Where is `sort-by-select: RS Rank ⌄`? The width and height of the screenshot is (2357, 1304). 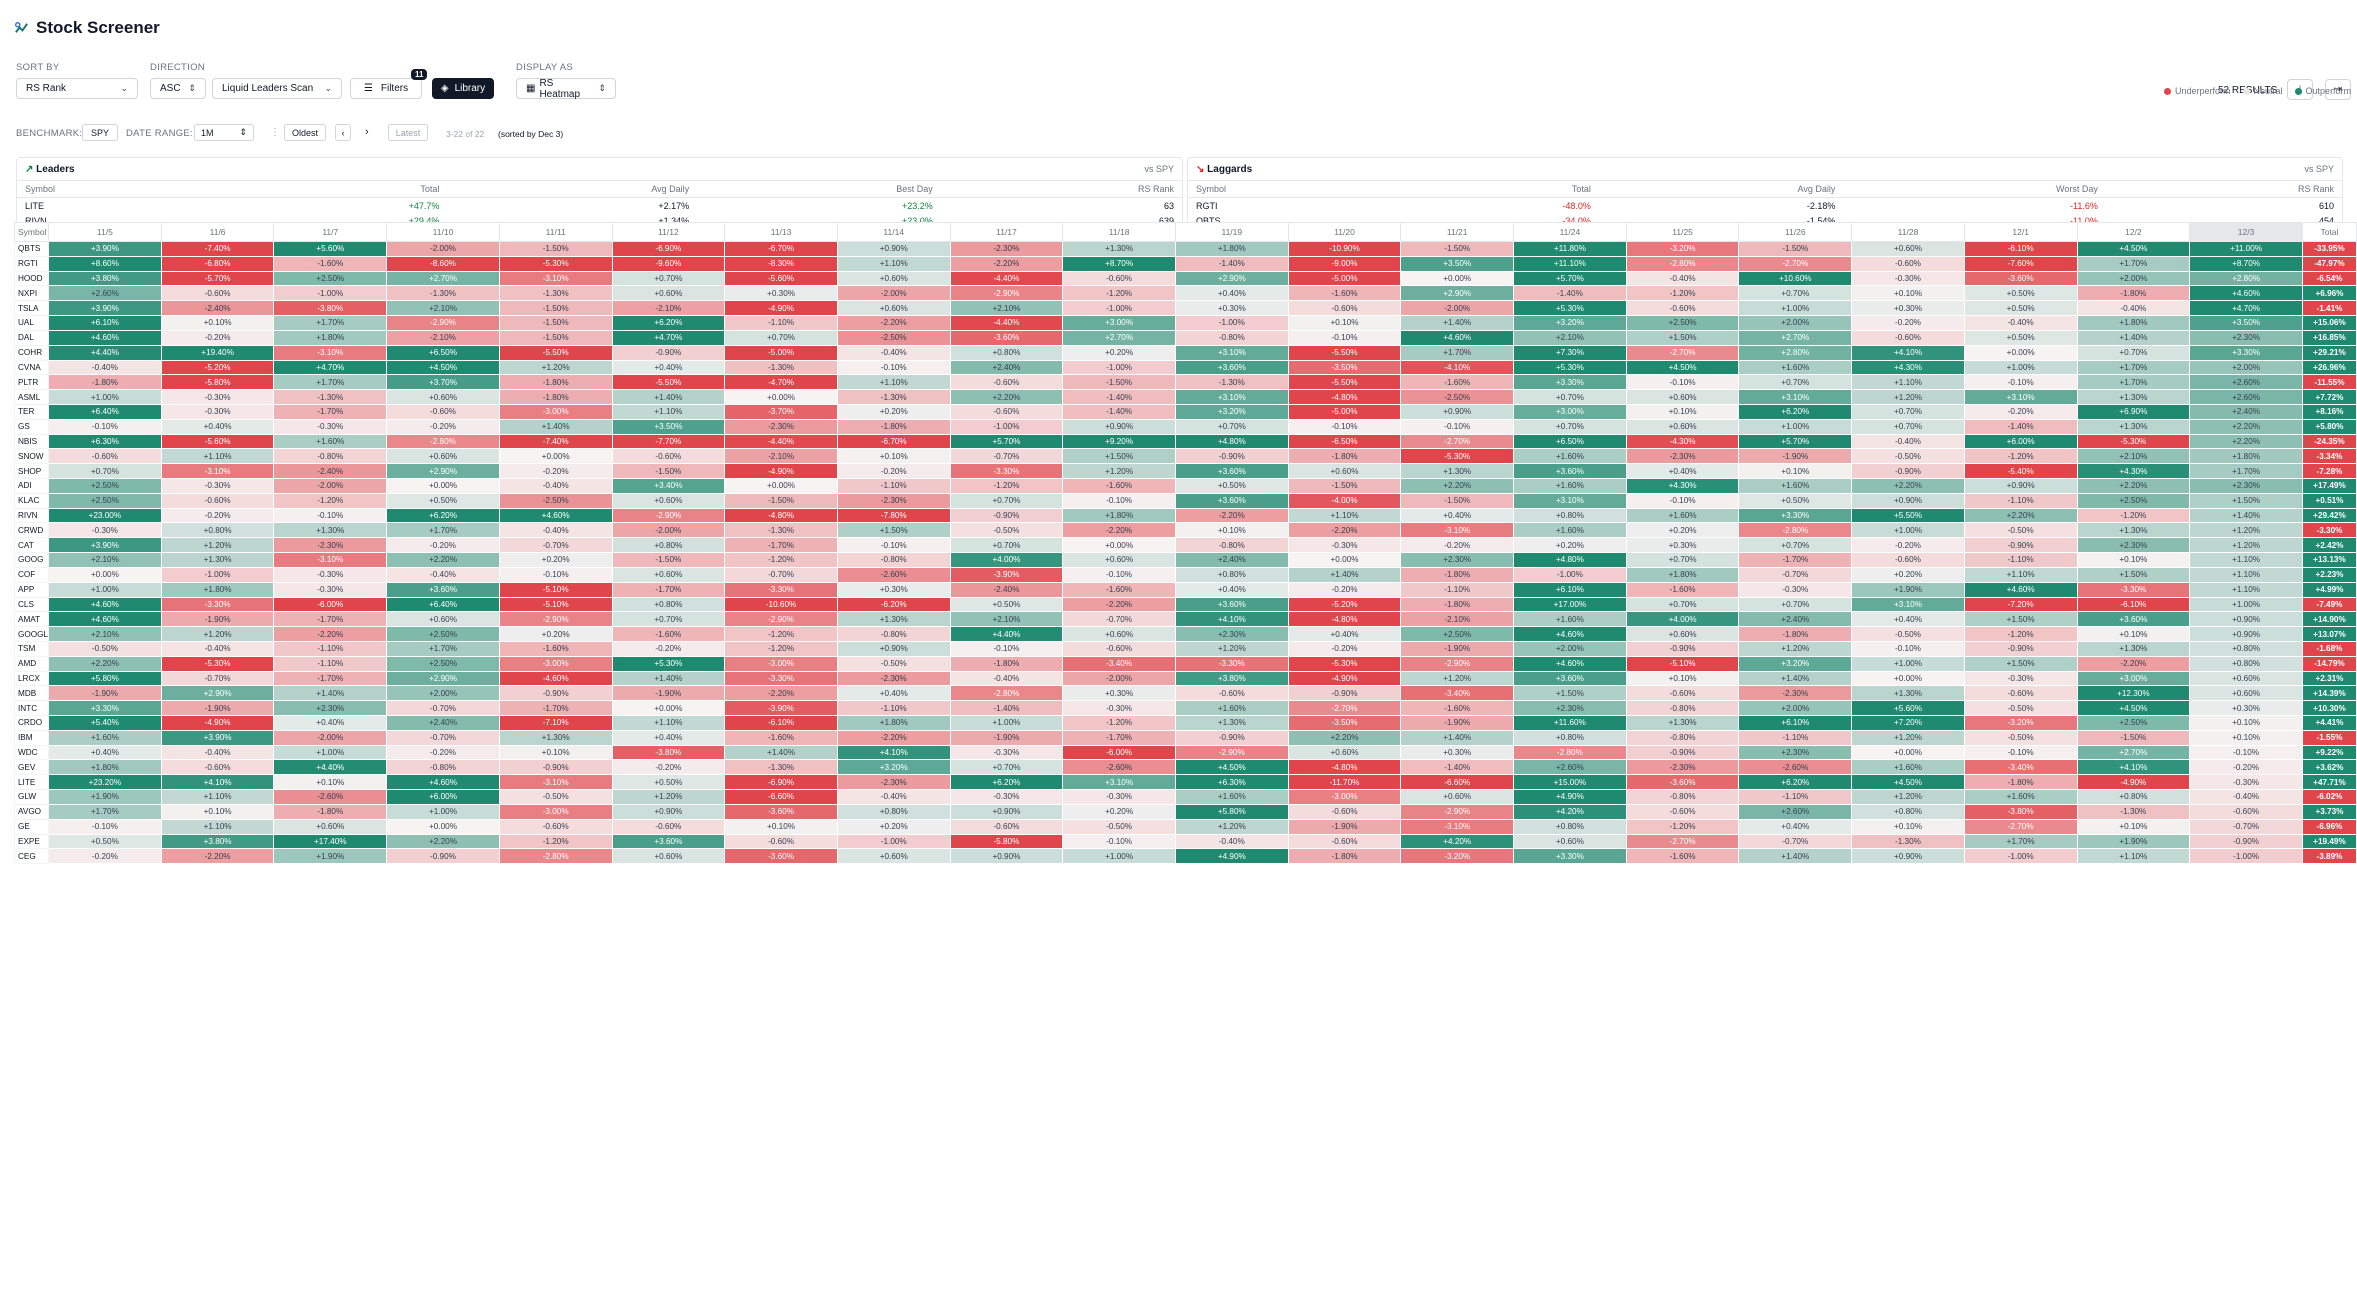 sort-by-select: RS Rank ⌄ is located at coordinates (77, 88).